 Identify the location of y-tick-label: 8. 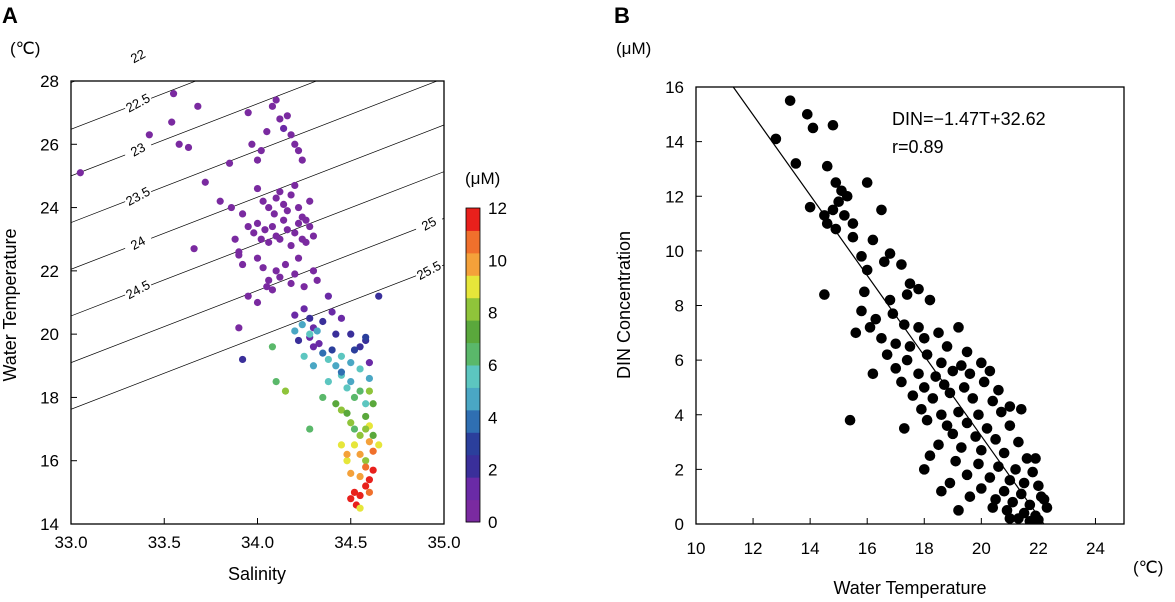
(679, 306).